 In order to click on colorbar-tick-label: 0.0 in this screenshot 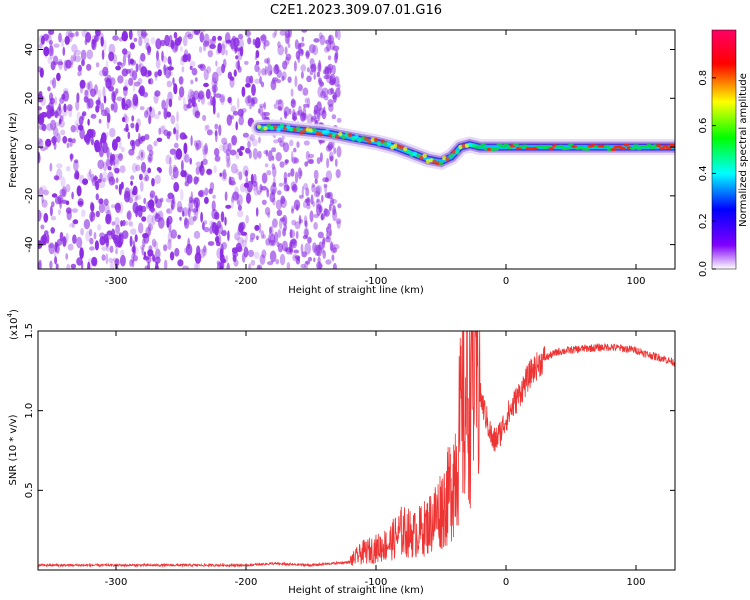, I will do `click(703, 269)`.